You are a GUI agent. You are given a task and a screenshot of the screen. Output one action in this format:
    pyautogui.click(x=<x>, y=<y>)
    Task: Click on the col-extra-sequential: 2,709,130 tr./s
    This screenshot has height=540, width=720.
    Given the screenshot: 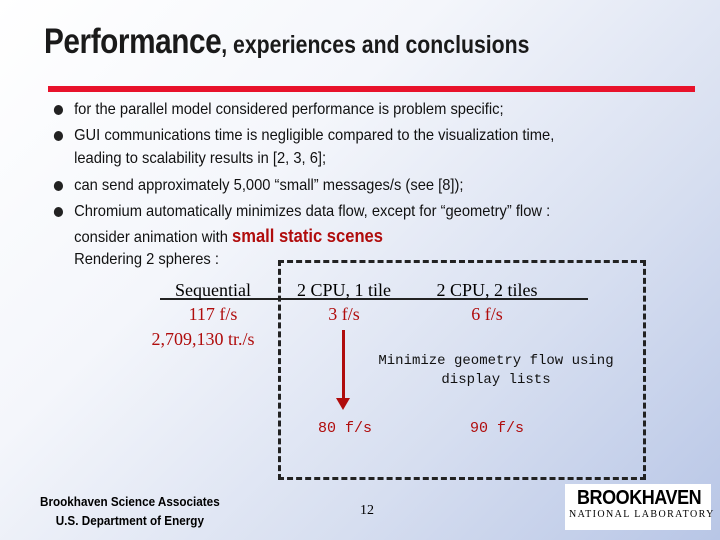 What is the action you would take?
    pyautogui.click(x=203, y=339)
    